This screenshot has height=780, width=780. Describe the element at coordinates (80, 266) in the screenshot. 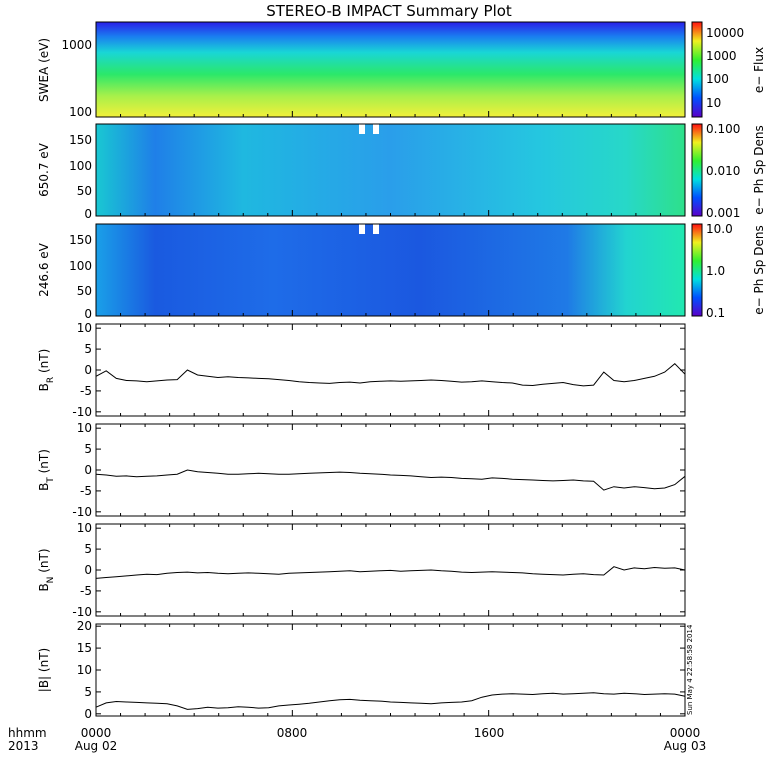

I see `pad-246-tick: 100` at that location.